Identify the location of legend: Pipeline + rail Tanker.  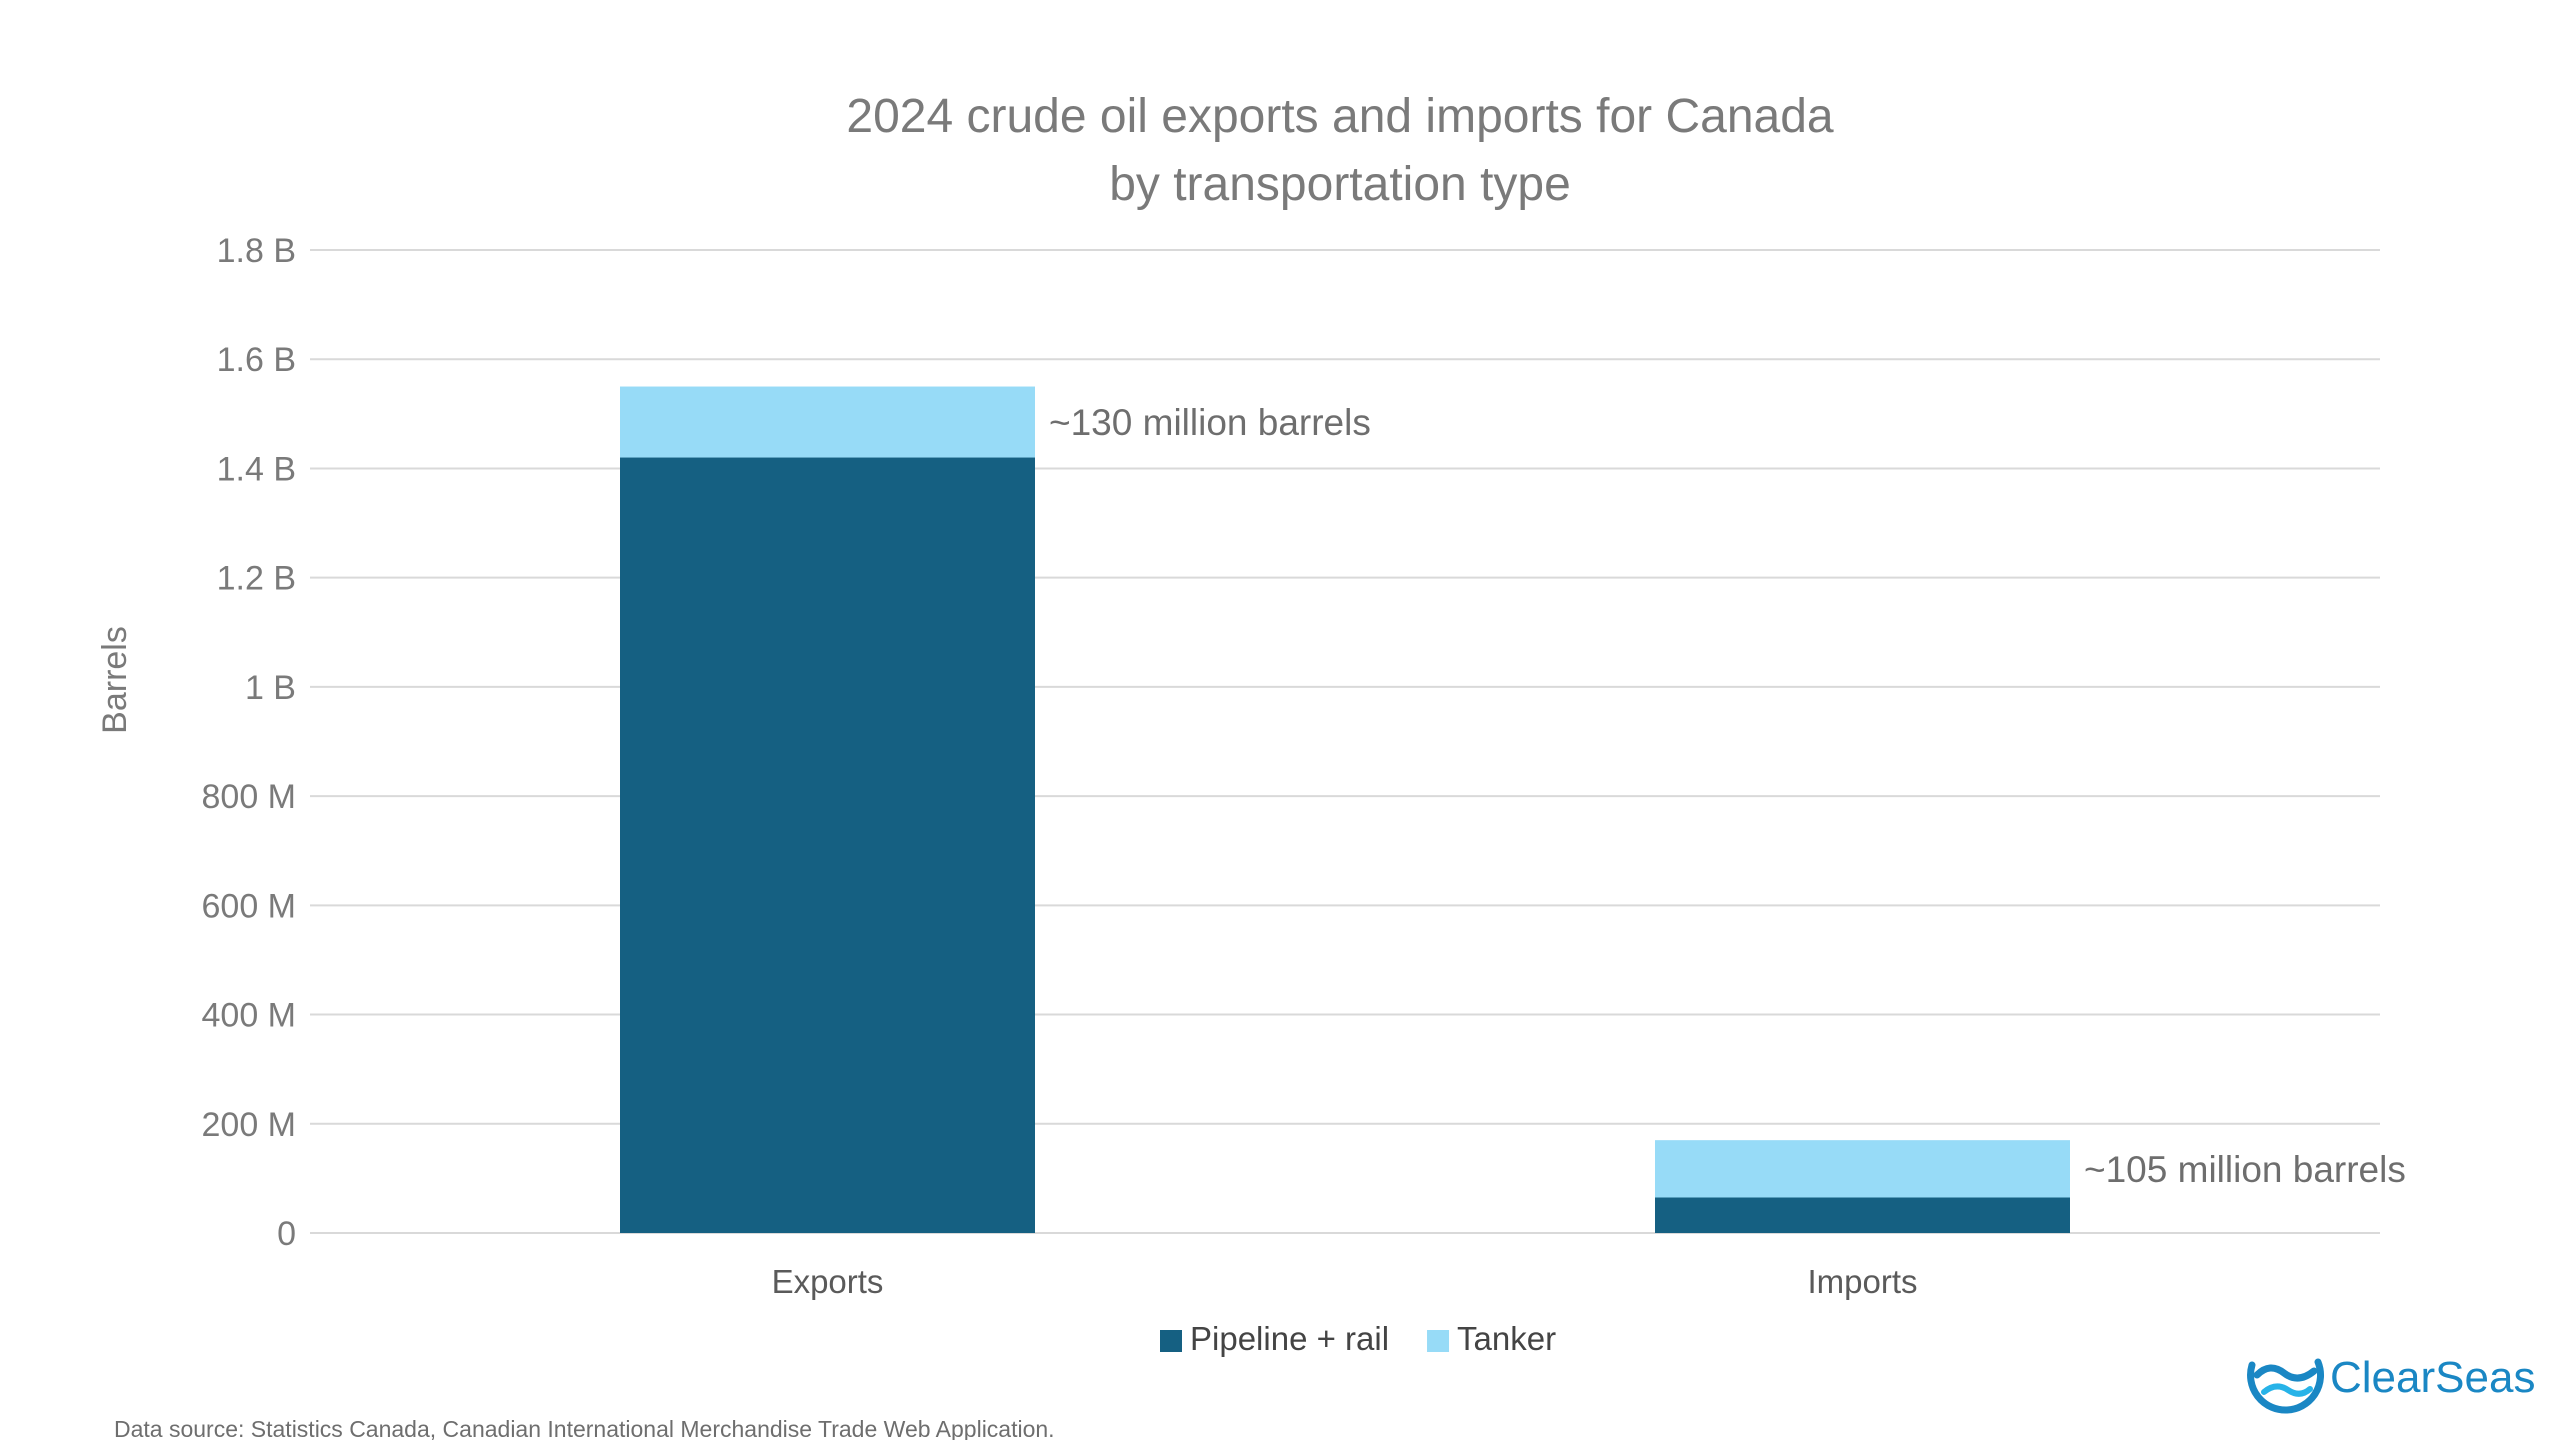
(1358, 1338).